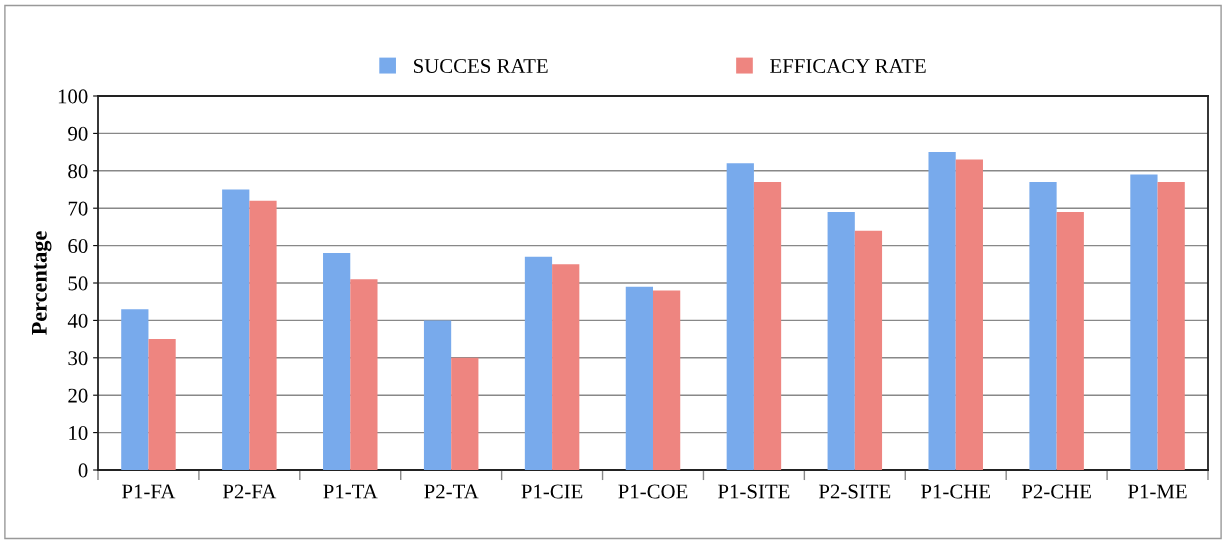 This screenshot has height=544, width=1226. Describe the element at coordinates (78, 133) in the screenshot. I see `y-tick-label: 90` at that location.